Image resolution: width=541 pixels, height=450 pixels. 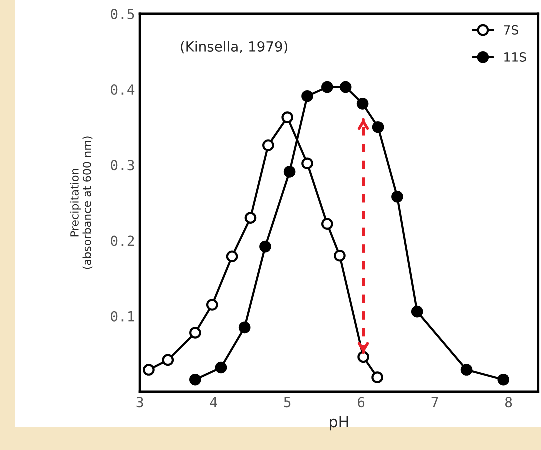 I want to click on y-tick-label: 0.1, so click(x=122, y=316).